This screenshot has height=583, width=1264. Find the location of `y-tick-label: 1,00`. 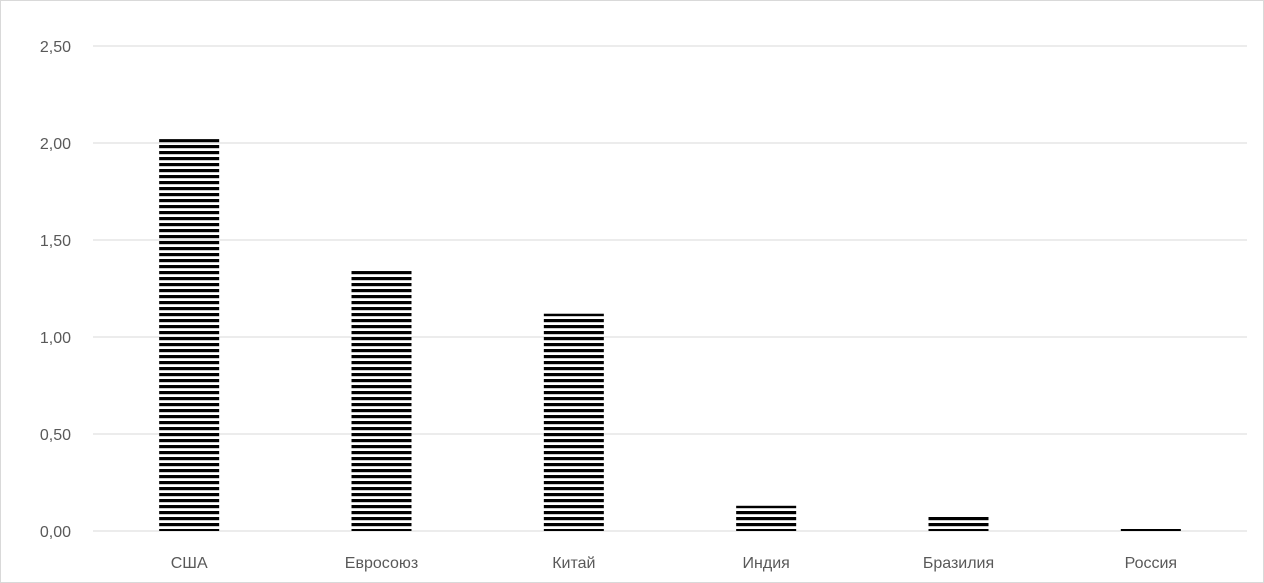

y-tick-label: 1,00 is located at coordinates (55, 338).